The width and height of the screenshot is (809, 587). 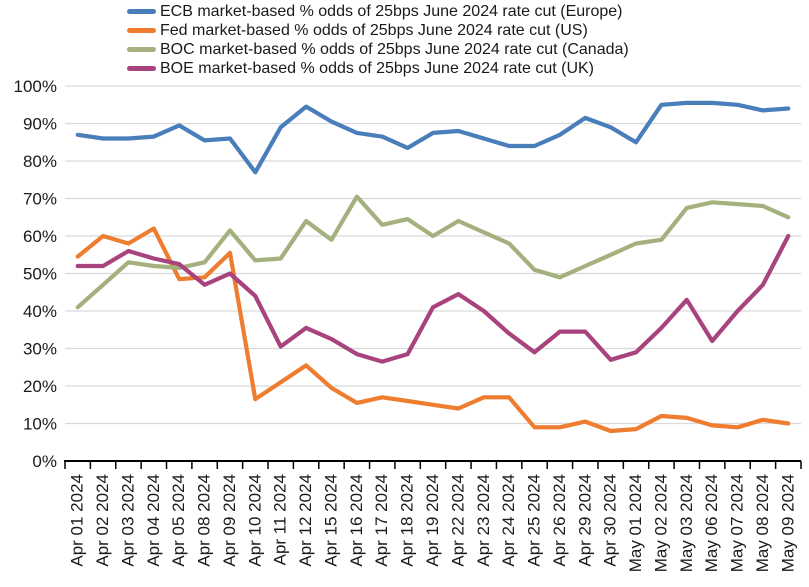 What do you see at coordinates (77, 520) in the screenshot?
I see `x-tick-label: Apr 01 2024` at bounding box center [77, 520].